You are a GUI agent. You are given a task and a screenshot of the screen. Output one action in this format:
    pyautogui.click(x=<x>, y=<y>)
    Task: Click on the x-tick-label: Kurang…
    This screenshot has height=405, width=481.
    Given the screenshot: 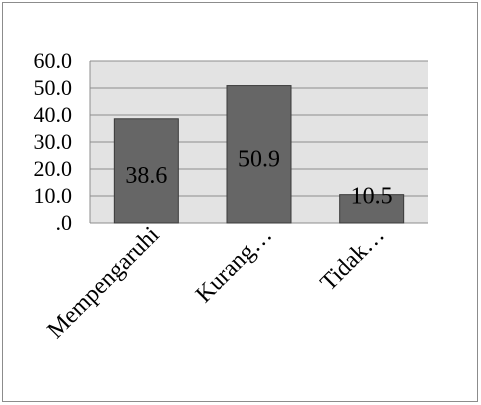 What is the action you would take?
    pyautogui.click(x=234, y=265)
    